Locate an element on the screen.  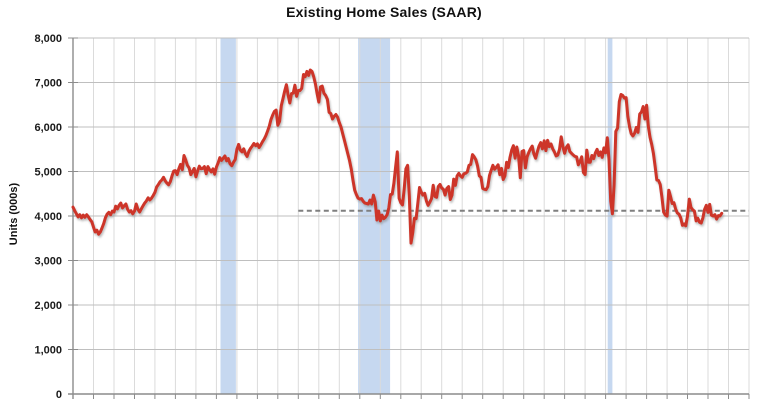
y-tick-label: 4,000 is located at coordinates (48, 217).